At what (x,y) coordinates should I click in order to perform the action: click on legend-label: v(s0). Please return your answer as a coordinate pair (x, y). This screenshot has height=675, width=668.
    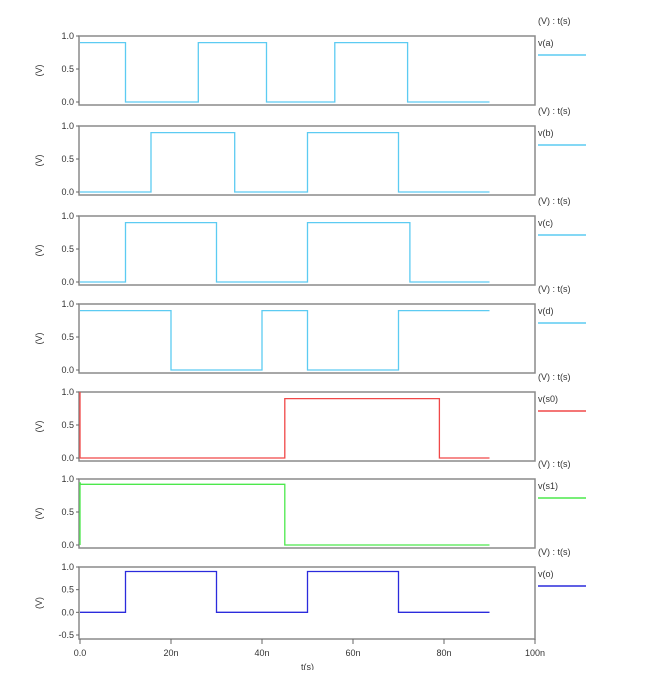
    Looking at the image, I should click on (548, 399).